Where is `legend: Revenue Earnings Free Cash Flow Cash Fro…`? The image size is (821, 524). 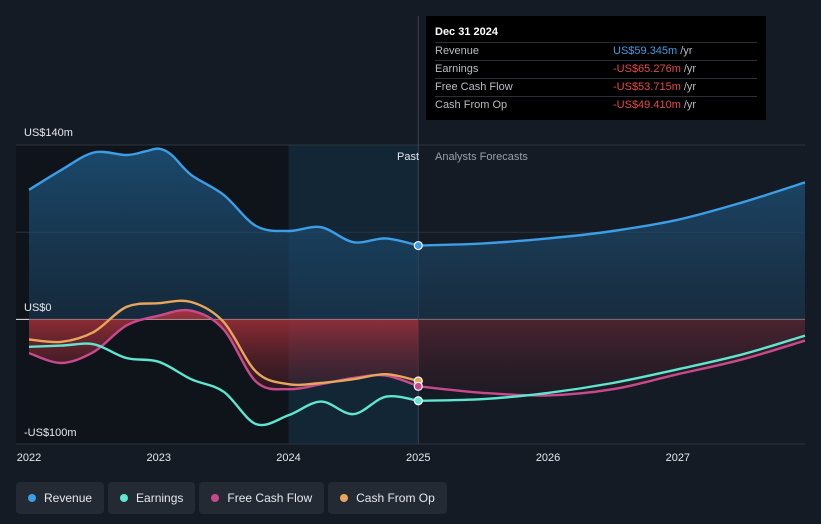
legend: Revenue Earnings Free Cash Flow Cash Fro… is located at coordinates (231, 498).